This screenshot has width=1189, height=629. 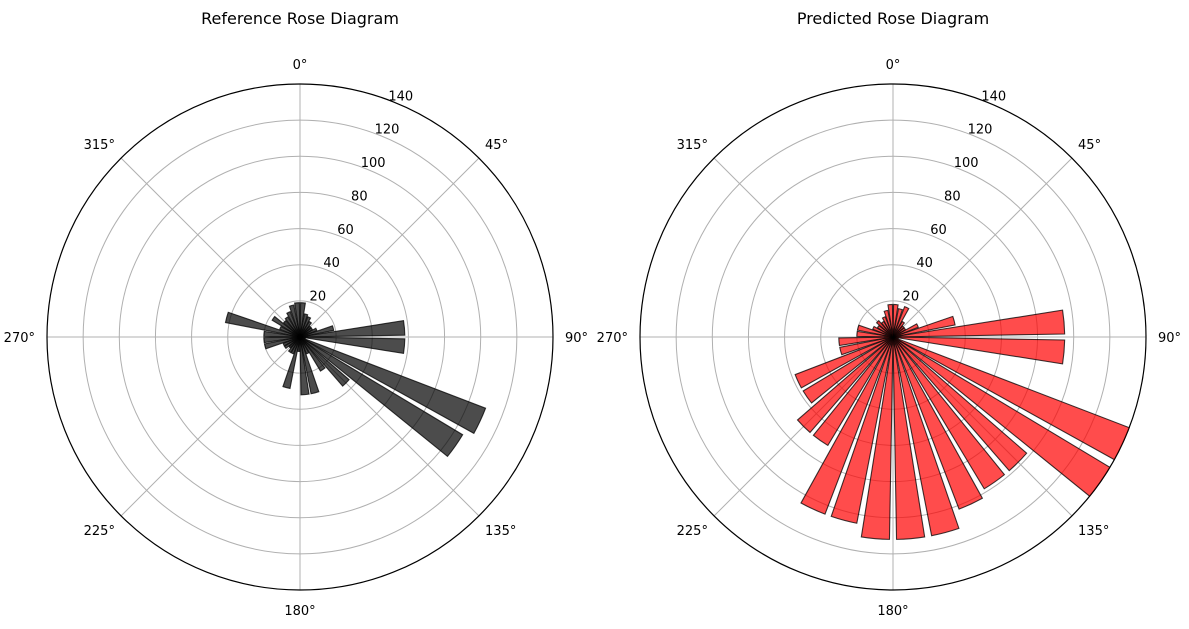 What do you see at coordinates (979, 350) in the screenshot?
I see `predicted-bar-95deg` at bounding box center [979, 350].